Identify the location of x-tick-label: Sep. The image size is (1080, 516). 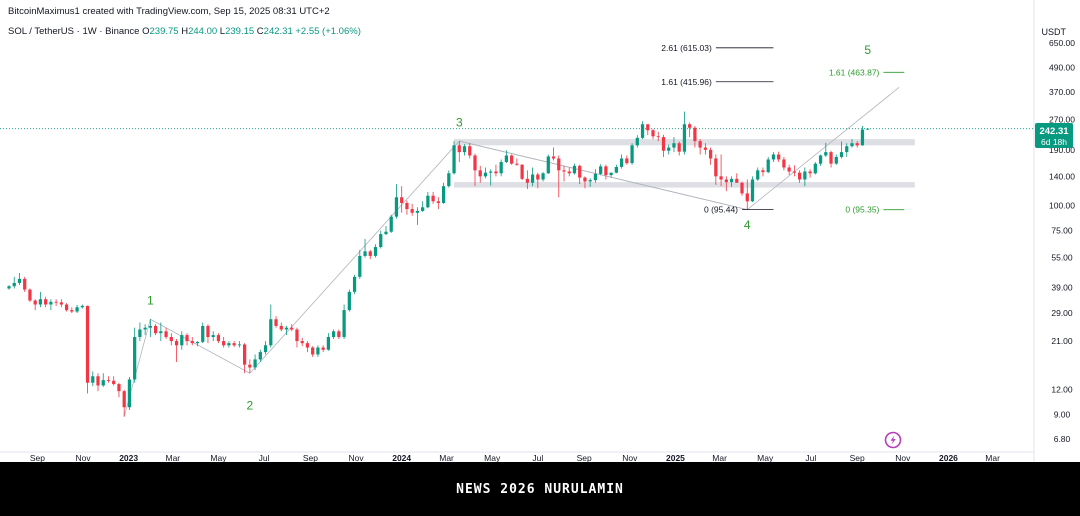
(584, 457).